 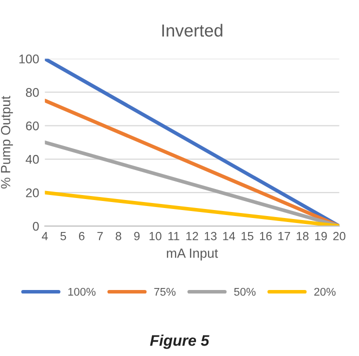 What do you see at coordinates (302, 236) in the screenshot?
I see `x-tick-label: 18` at bounding box center [302, 236].